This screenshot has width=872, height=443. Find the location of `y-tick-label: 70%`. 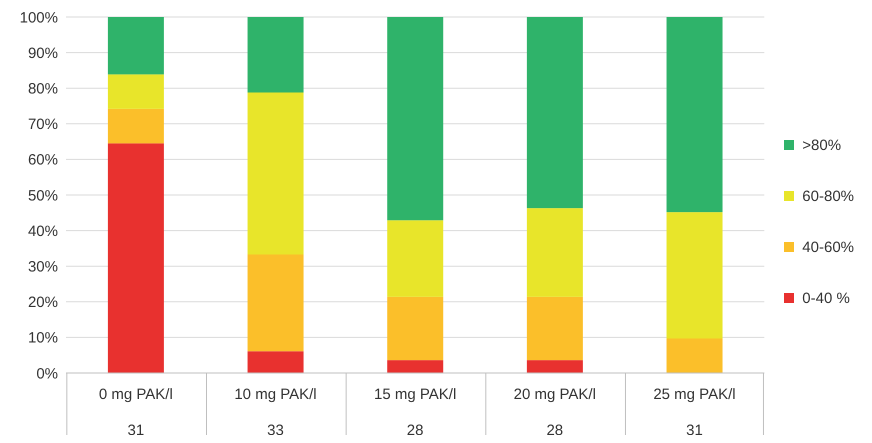

y-tick-label: 70% is located at coordinates (43, 125).